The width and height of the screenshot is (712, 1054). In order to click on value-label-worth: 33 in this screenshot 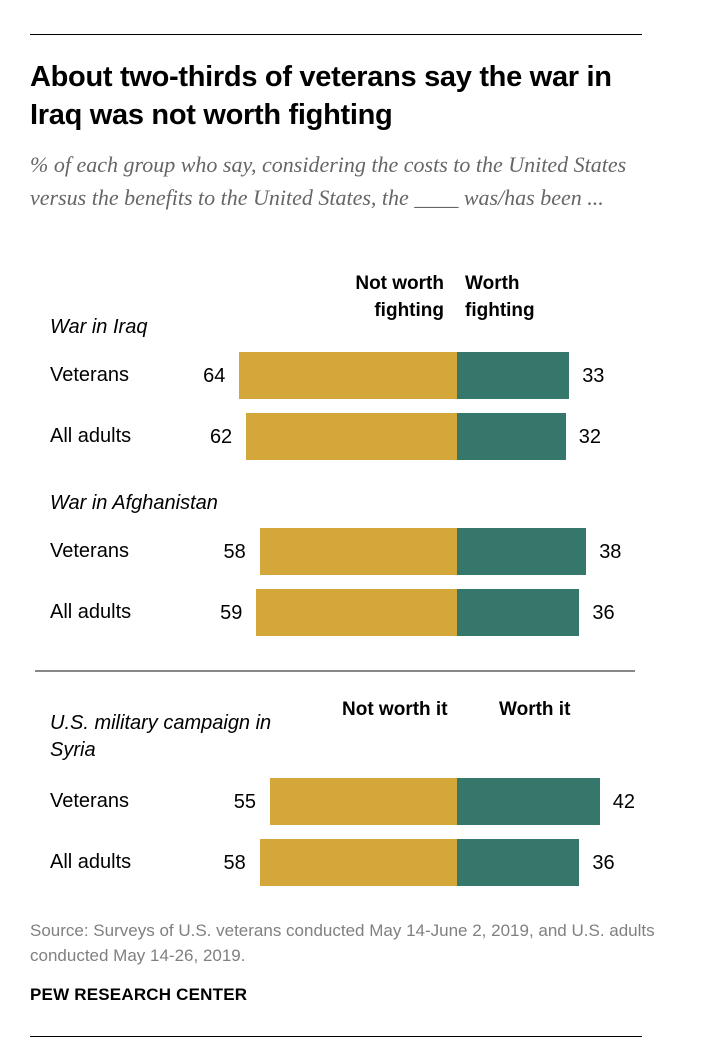, I will do `click(593, 376)`.